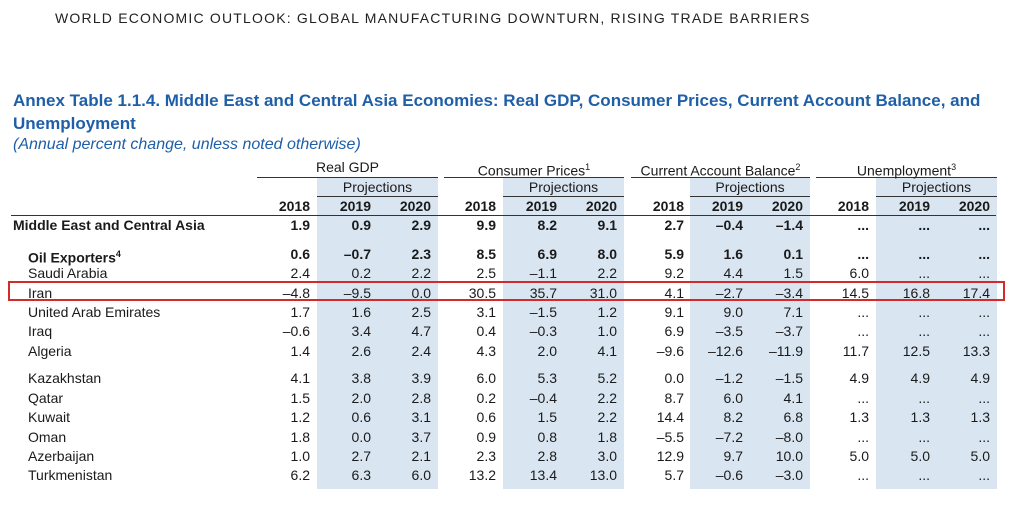  Describe the element at coordinates (357, 293) in the screenshot. I see `table-cell: –9.5` at that location.